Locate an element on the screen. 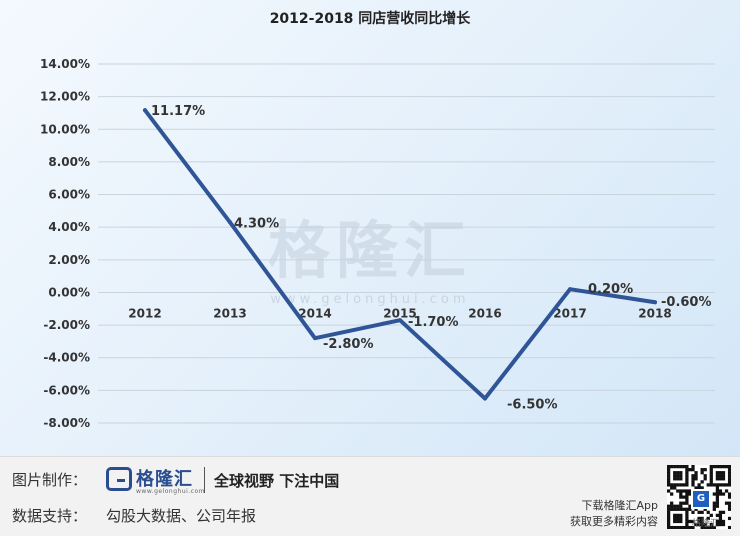 The height and width of the screenshot is (536, 740). x-tick-label: 2015 is located at coordinates (399, 313).